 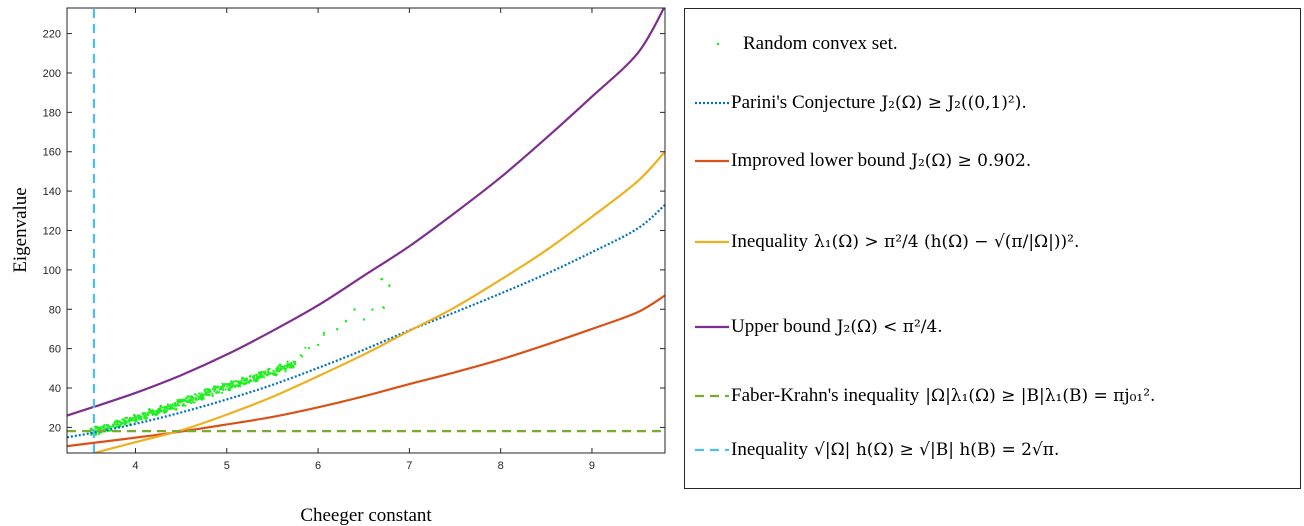 I want to click on y-tick-label: 60, so click(x=55, y=350).